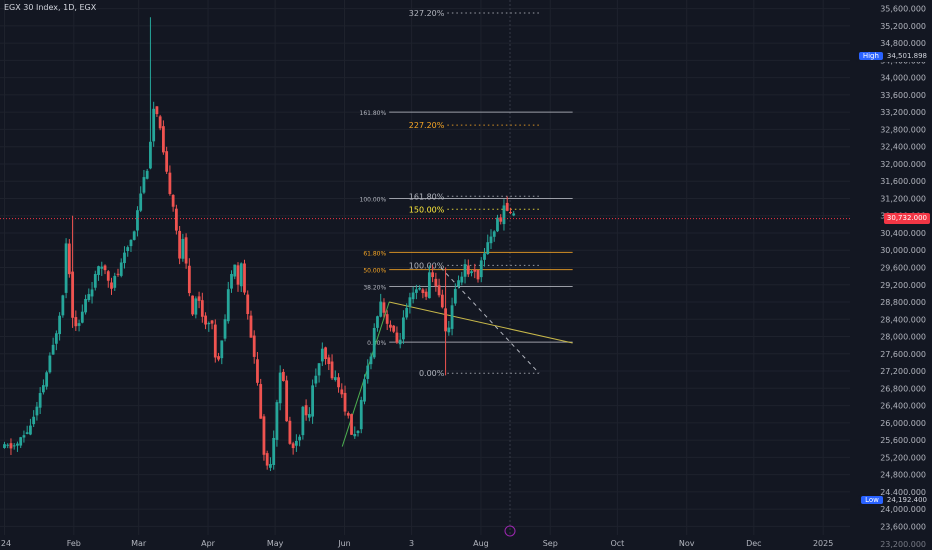 This screenshot has height=550, width=932. What do you see at coordinates (903, 354) in the screenshot?
I see `price-tick-label: 27,600.000` at bounding box center [903, 354].